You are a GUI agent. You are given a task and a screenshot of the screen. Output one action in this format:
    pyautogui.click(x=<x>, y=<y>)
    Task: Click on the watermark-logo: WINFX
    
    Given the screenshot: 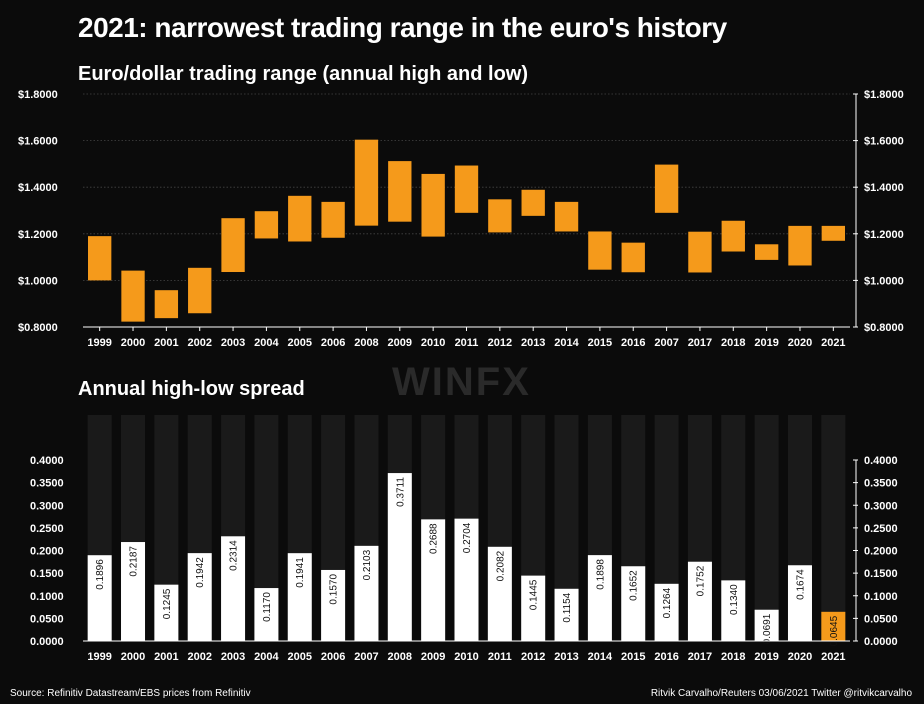 What is the action you would take?
    pyautogui.click(x=461, y=382)
    